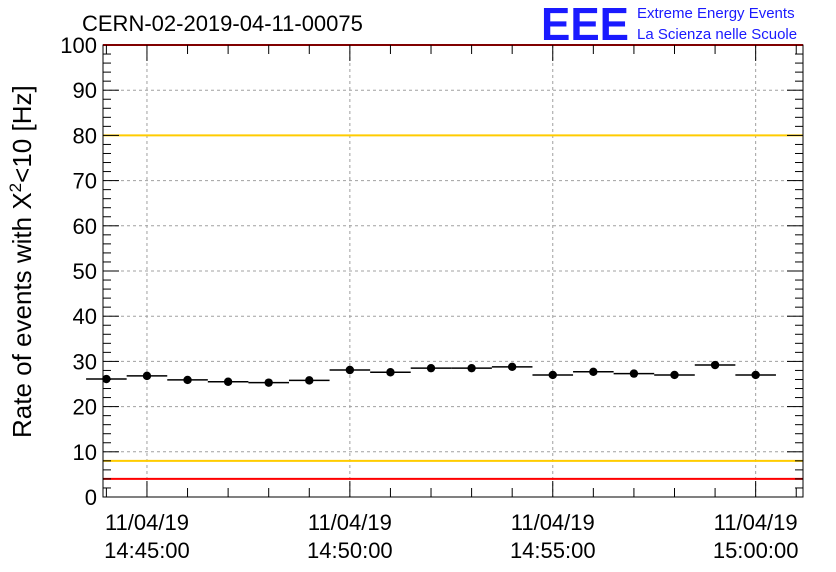 This screenshot has width=836, height=572. I want to click on logo-line-1: Extreme Energy Events, so click(716, 13).